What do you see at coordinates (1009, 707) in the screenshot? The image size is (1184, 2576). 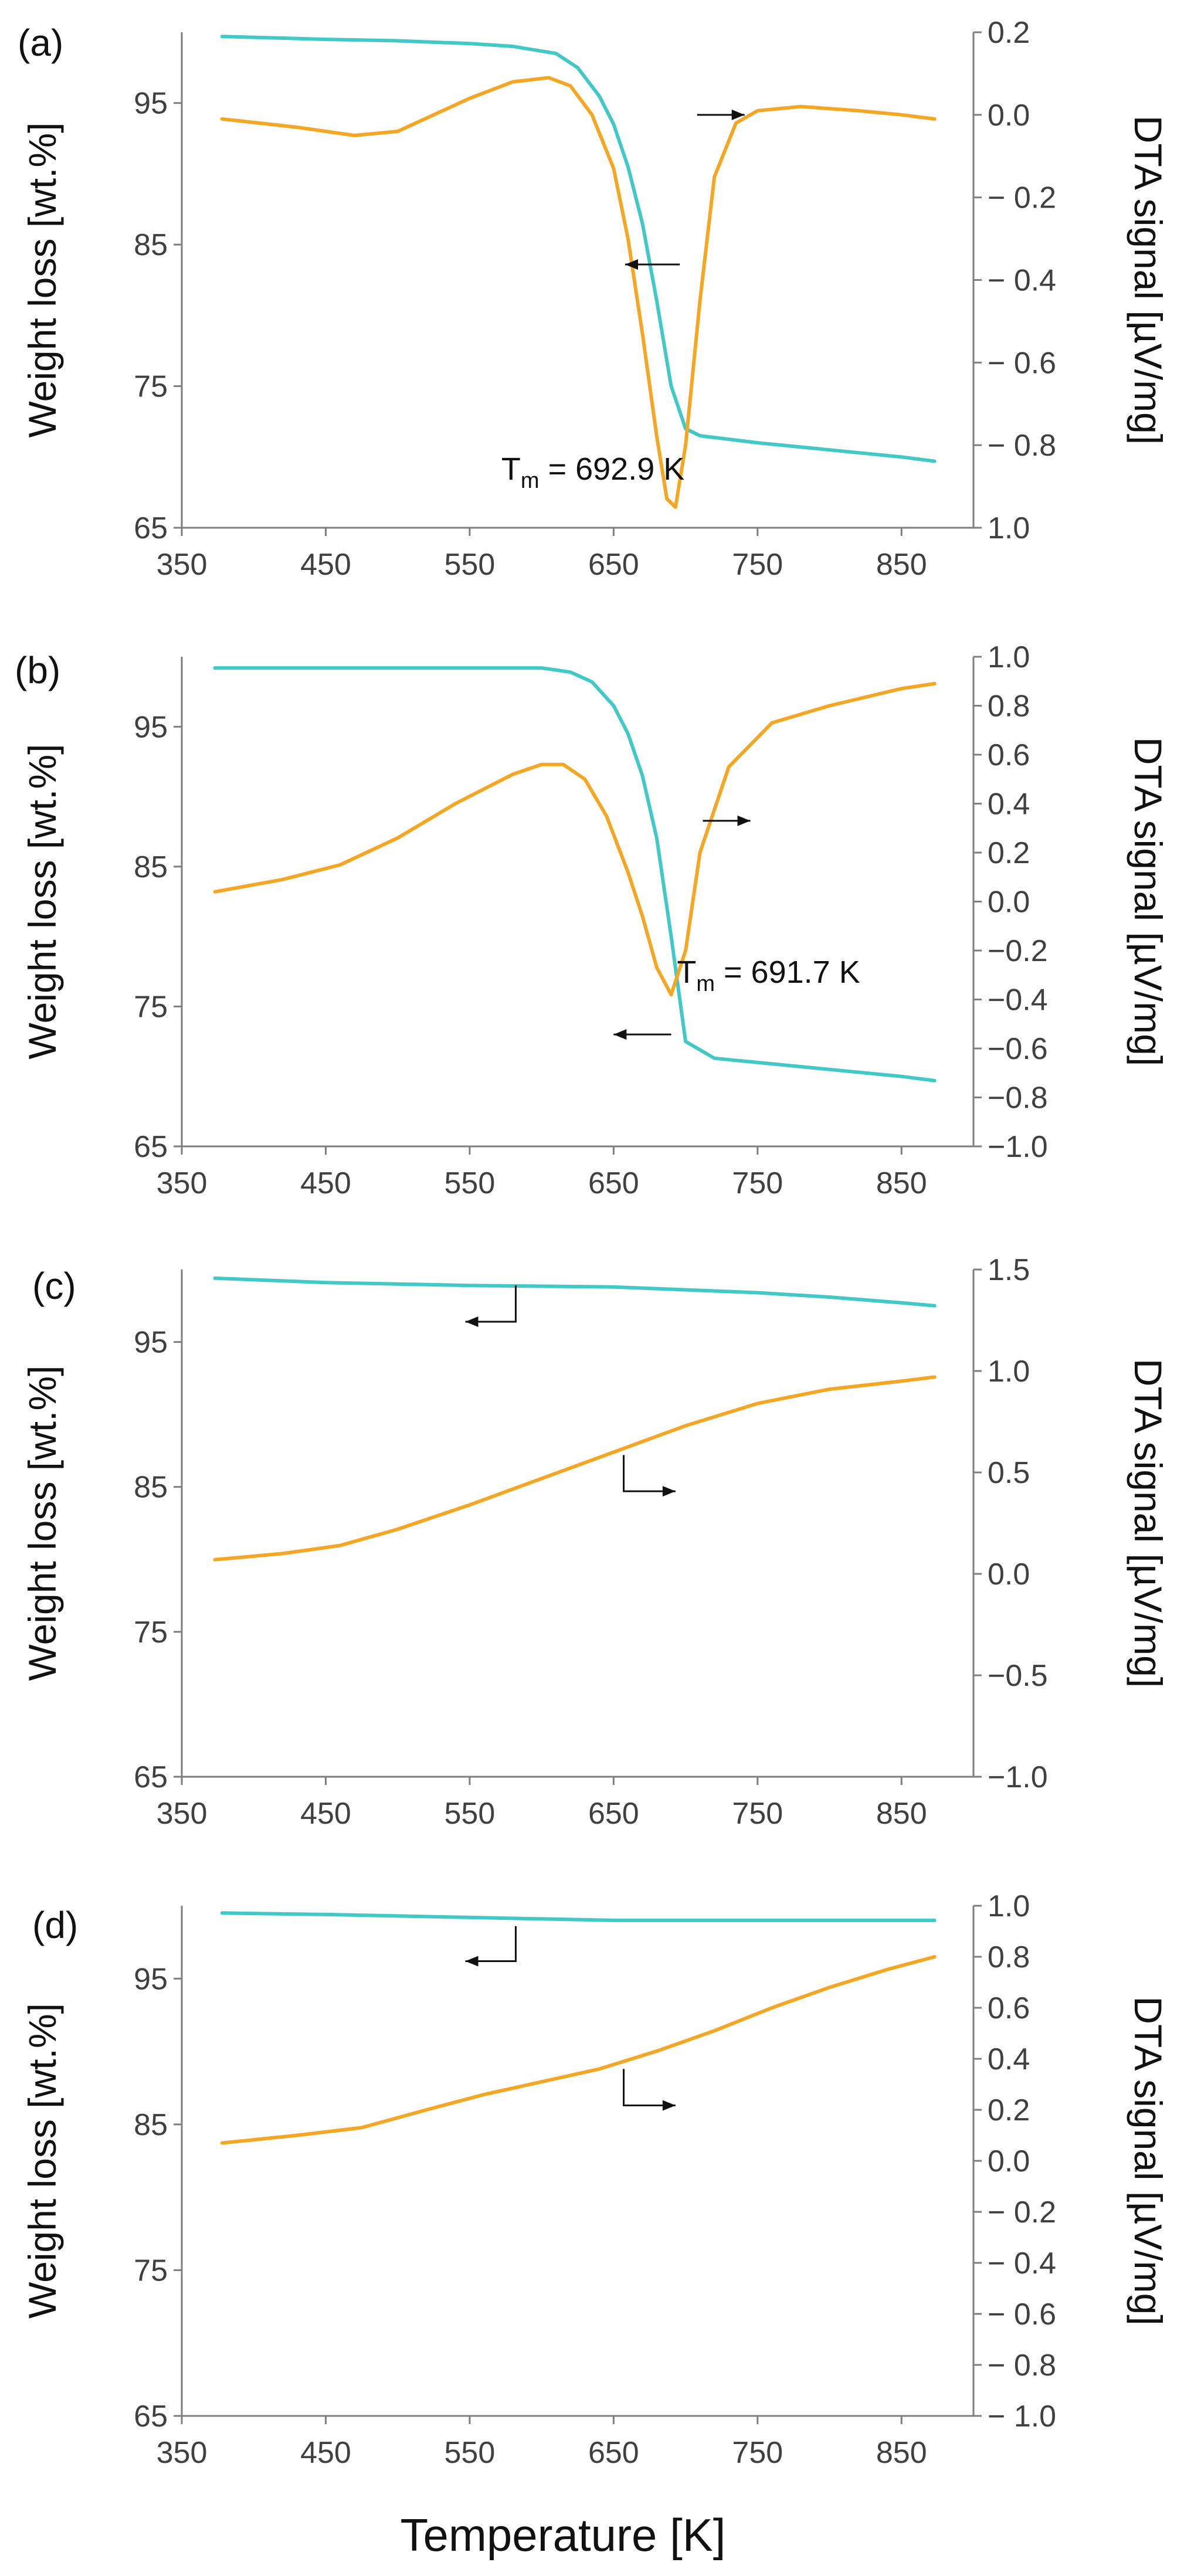 I see `y2-tick-label: 0.8` at bounding box center [1009, 707].